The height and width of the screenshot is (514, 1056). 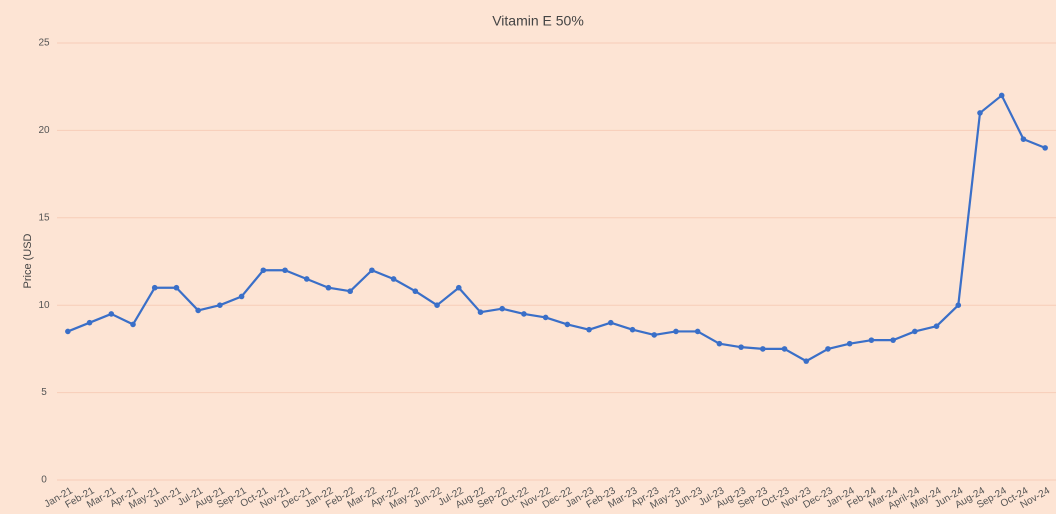 What do you see at coordinates (44, 305) in the screenshot?
I see `y-tick-label: 10` at bounding box center [44, 305].